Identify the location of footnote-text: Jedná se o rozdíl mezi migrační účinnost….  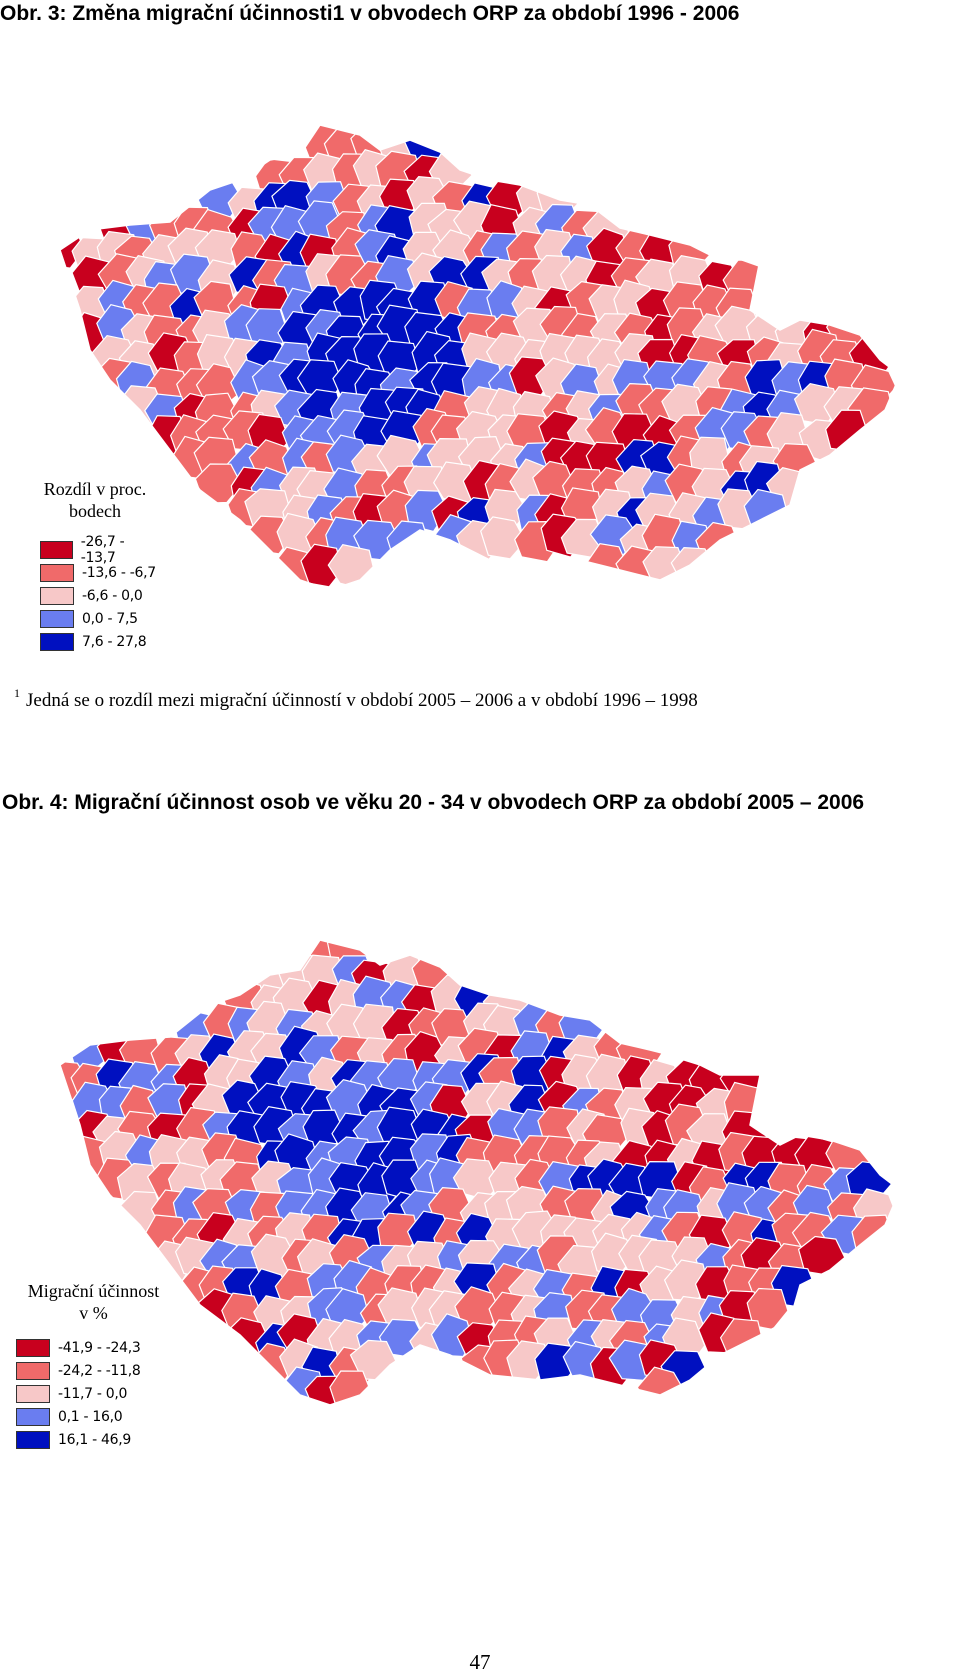
(362, 700).